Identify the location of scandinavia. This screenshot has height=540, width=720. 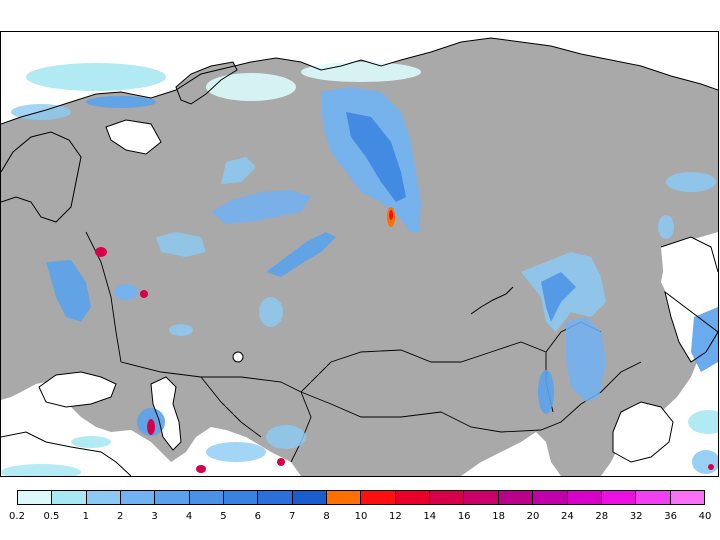
(41, 177).